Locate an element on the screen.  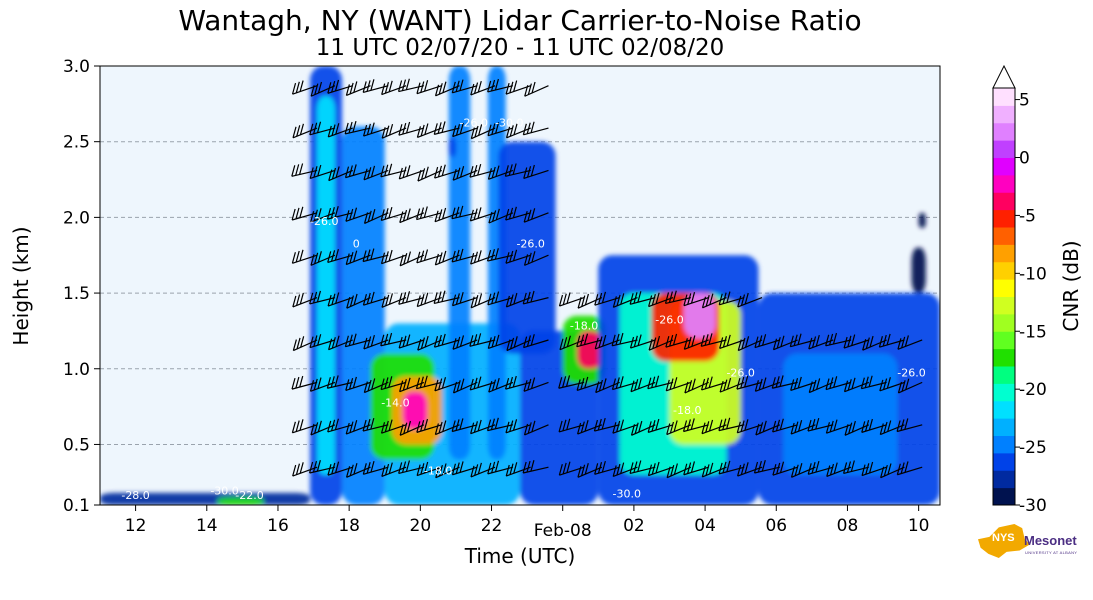
contour-label: -14.0 is located at coordinates (395, 403).